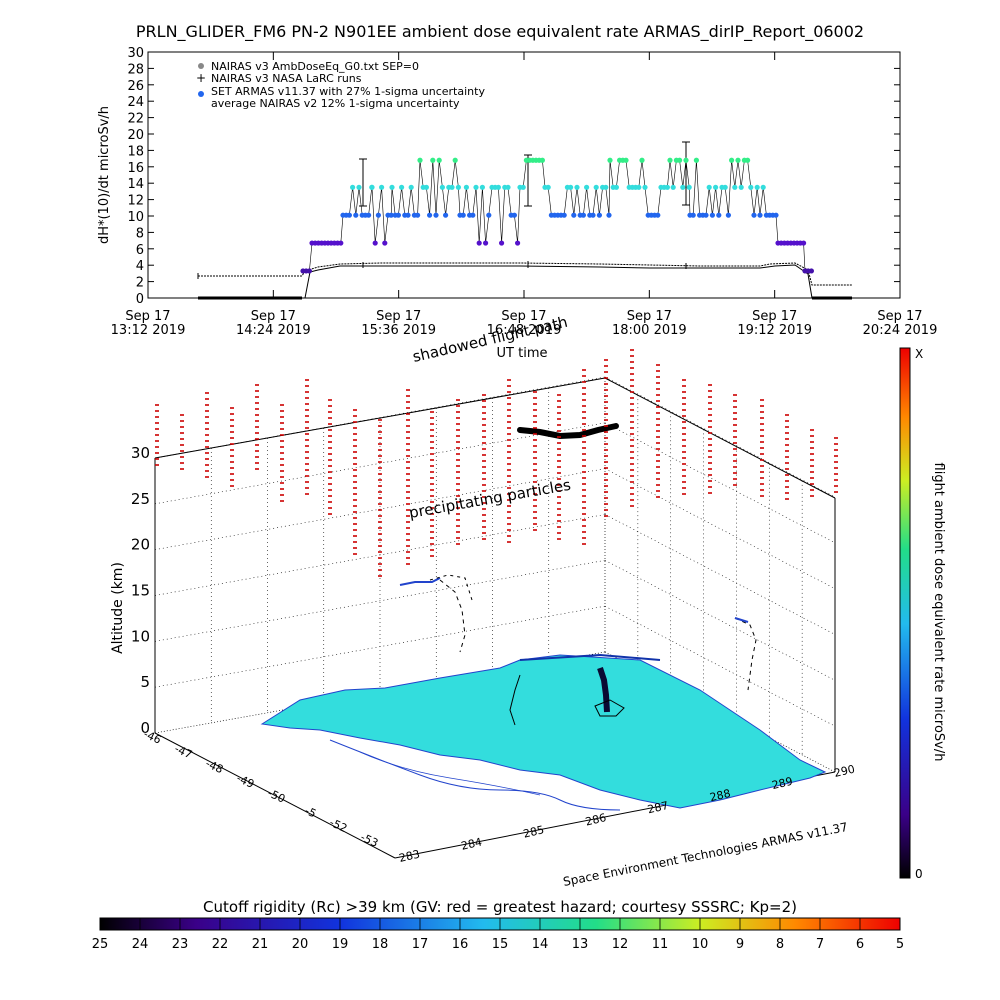 Image resolution: width=1000 pixels, height=1000 pixels. What do you see at coordinates (140, 233) in the screenshot?
I see `y-tick-label: 8` at bounding box center [140, 233].